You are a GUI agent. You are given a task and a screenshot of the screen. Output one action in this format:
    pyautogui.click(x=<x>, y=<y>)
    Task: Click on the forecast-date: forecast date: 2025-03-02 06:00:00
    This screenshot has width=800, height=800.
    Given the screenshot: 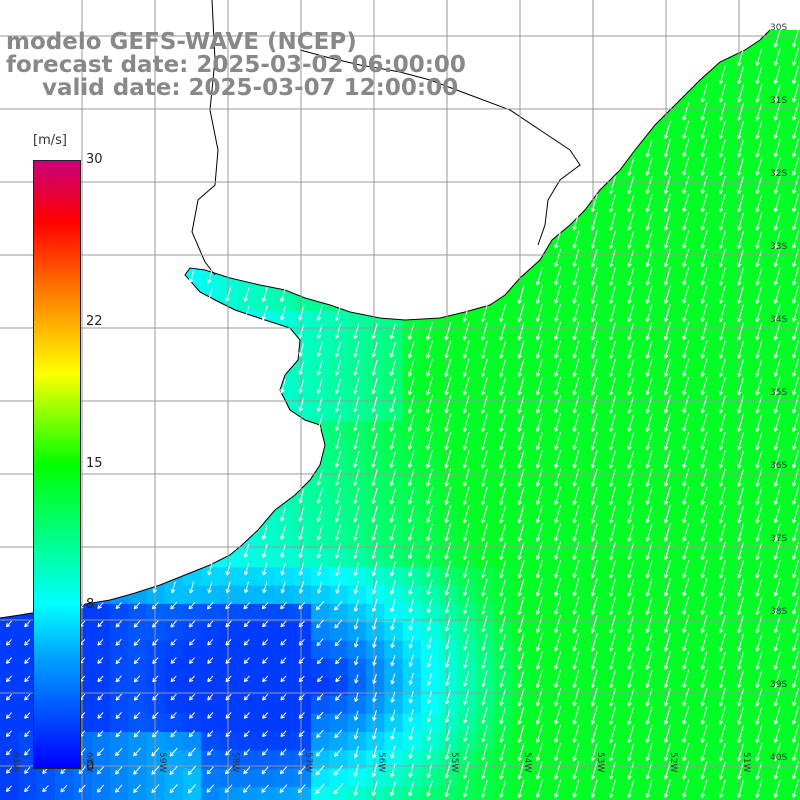 What is the action you would take?
    pyautogui.click(x=236, y=65)
    